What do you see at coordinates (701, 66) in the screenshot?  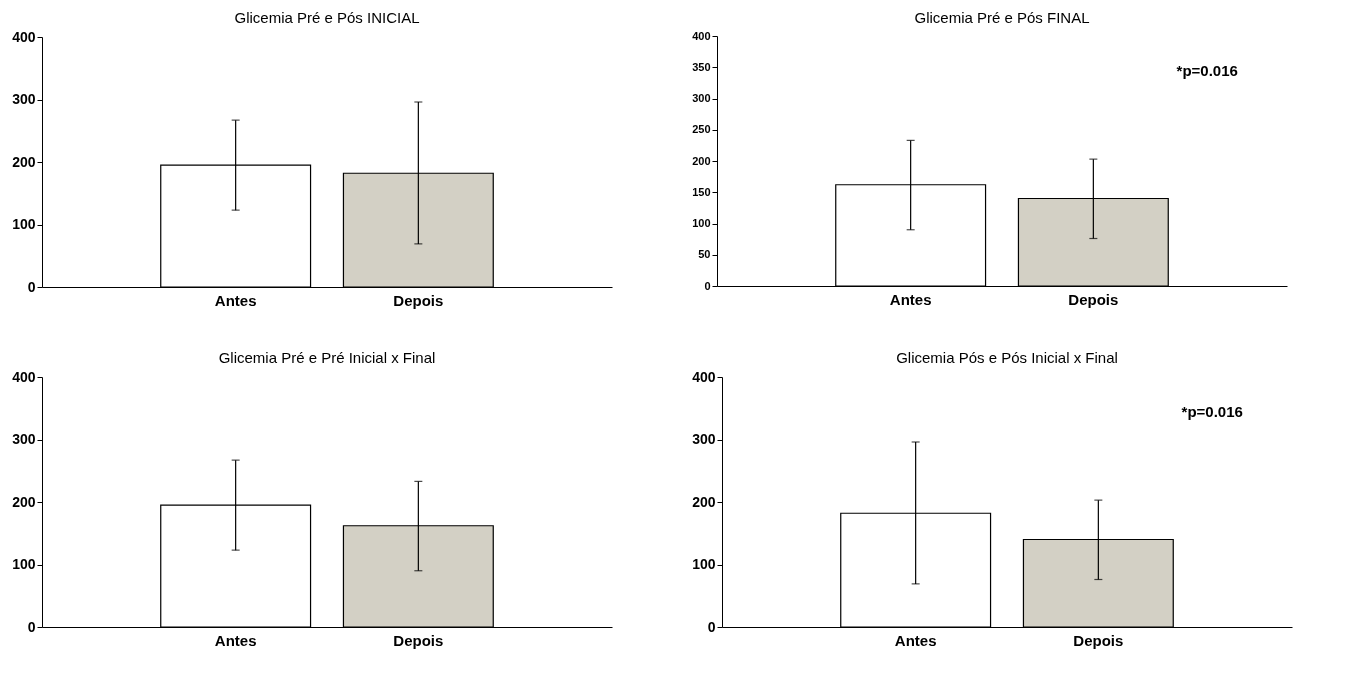 I see `y-tick-label: 350` at bounding box center [701, 66].